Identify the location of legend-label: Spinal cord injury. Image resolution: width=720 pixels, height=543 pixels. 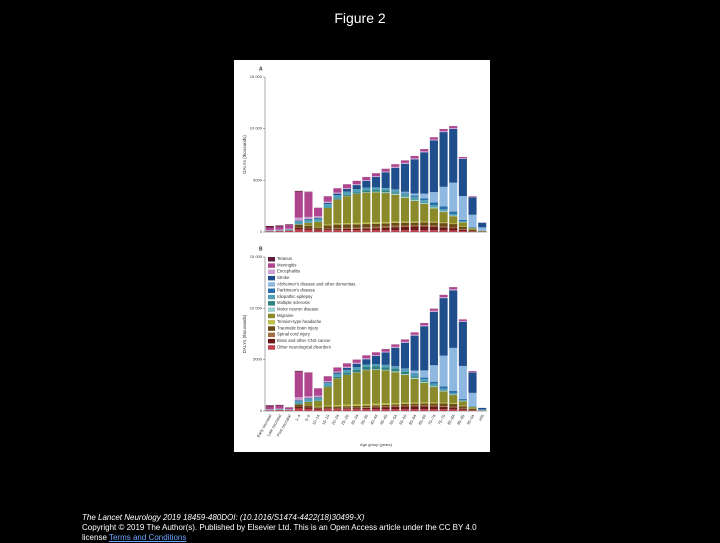
(294, 334).